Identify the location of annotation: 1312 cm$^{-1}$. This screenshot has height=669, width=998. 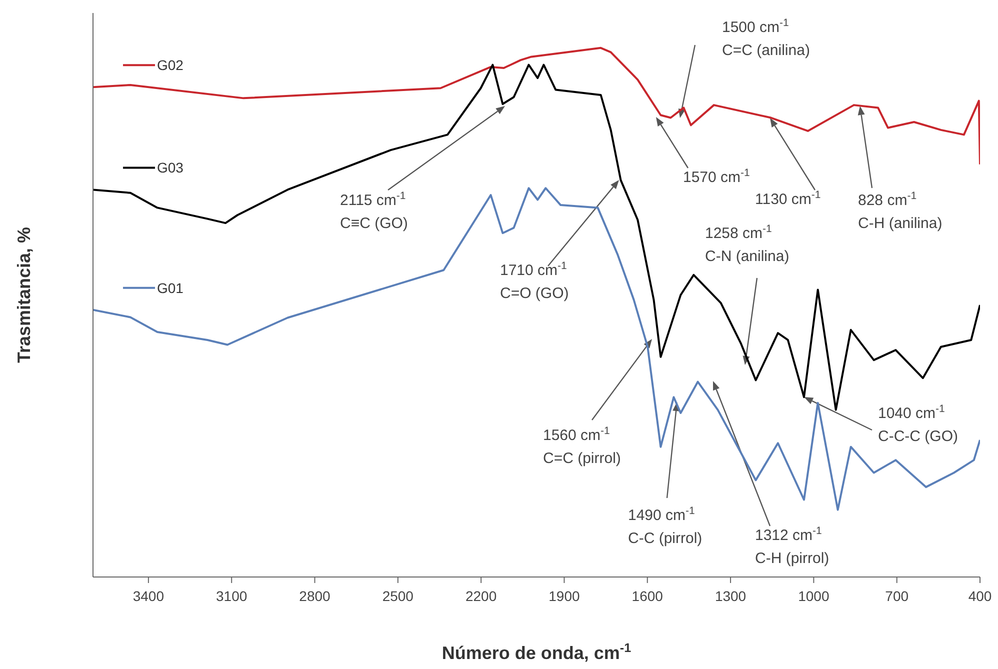
(788, 534).